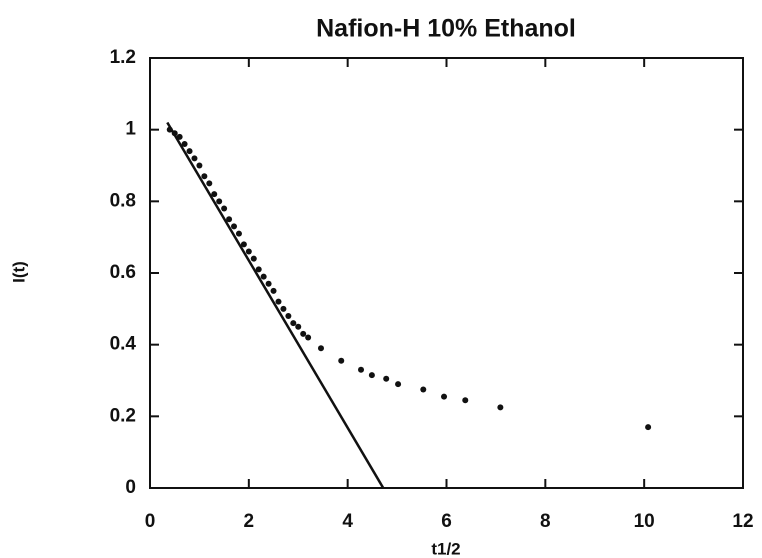 The image size is (762, 558). I want to click on y-tick-label: 0, so click(130, 487).